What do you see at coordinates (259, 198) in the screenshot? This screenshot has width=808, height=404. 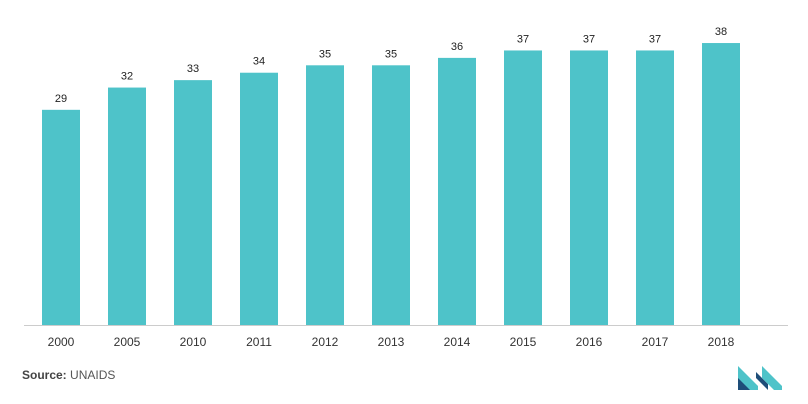 I see `bar-2011` at bounding box center [259, 198].